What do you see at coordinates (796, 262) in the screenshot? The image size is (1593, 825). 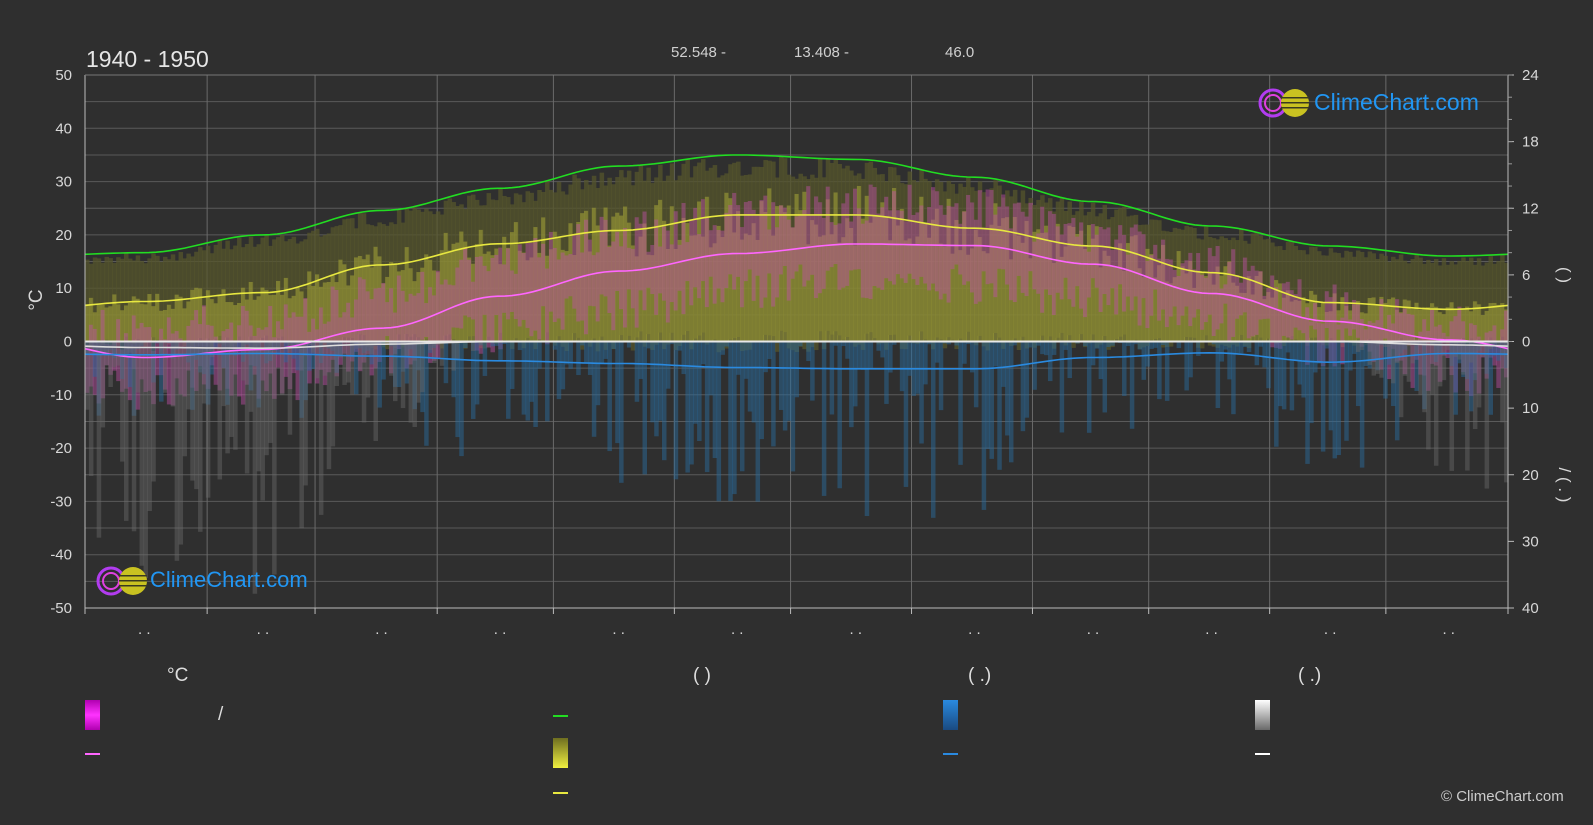 I see `sunshine-line` at bounding box center [796, 262].